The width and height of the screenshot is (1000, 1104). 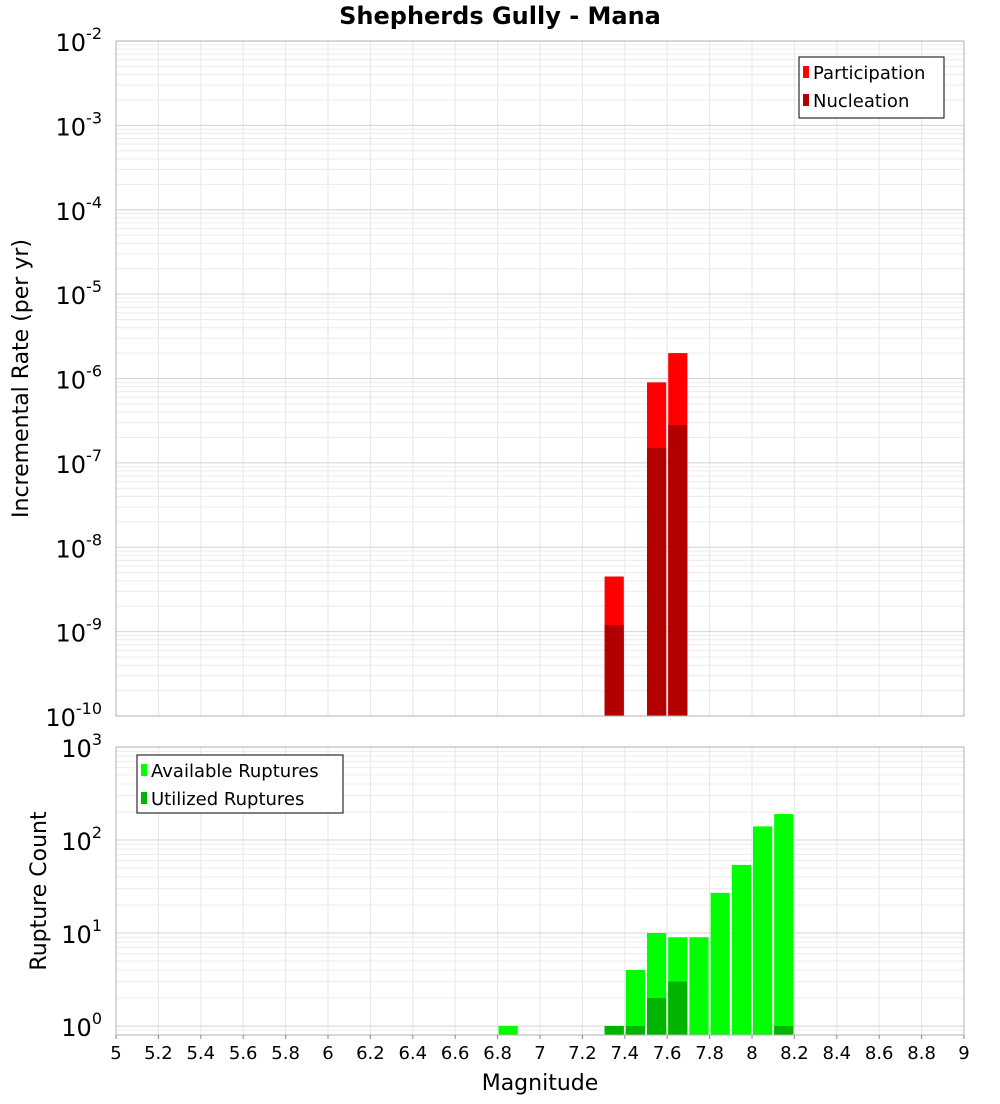 What do you see at coordinates (21, 378) in the screenshot?
I see `y-axis-label: Incremental Rate (per yr)` at bounding box center [21, 378].